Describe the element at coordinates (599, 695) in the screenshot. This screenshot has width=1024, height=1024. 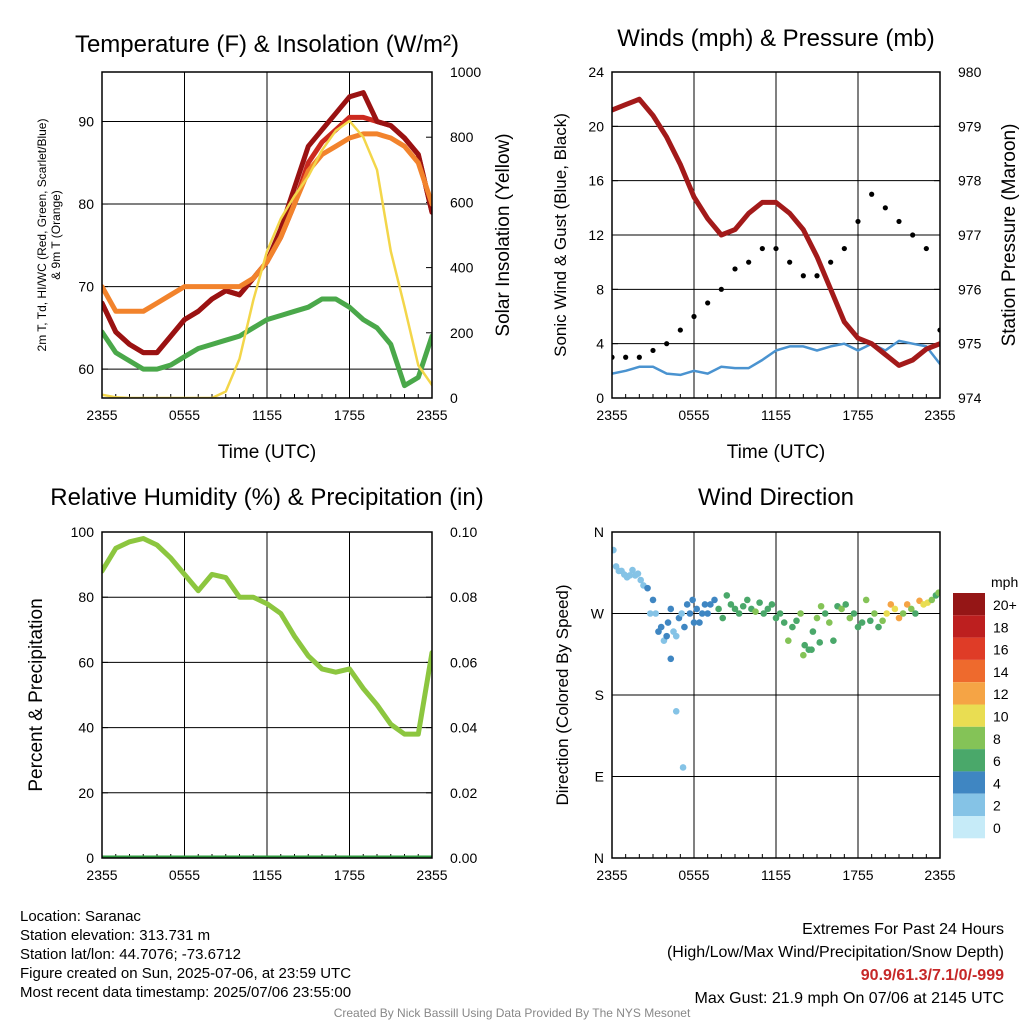
I see `y-tick-label: S` at that location.